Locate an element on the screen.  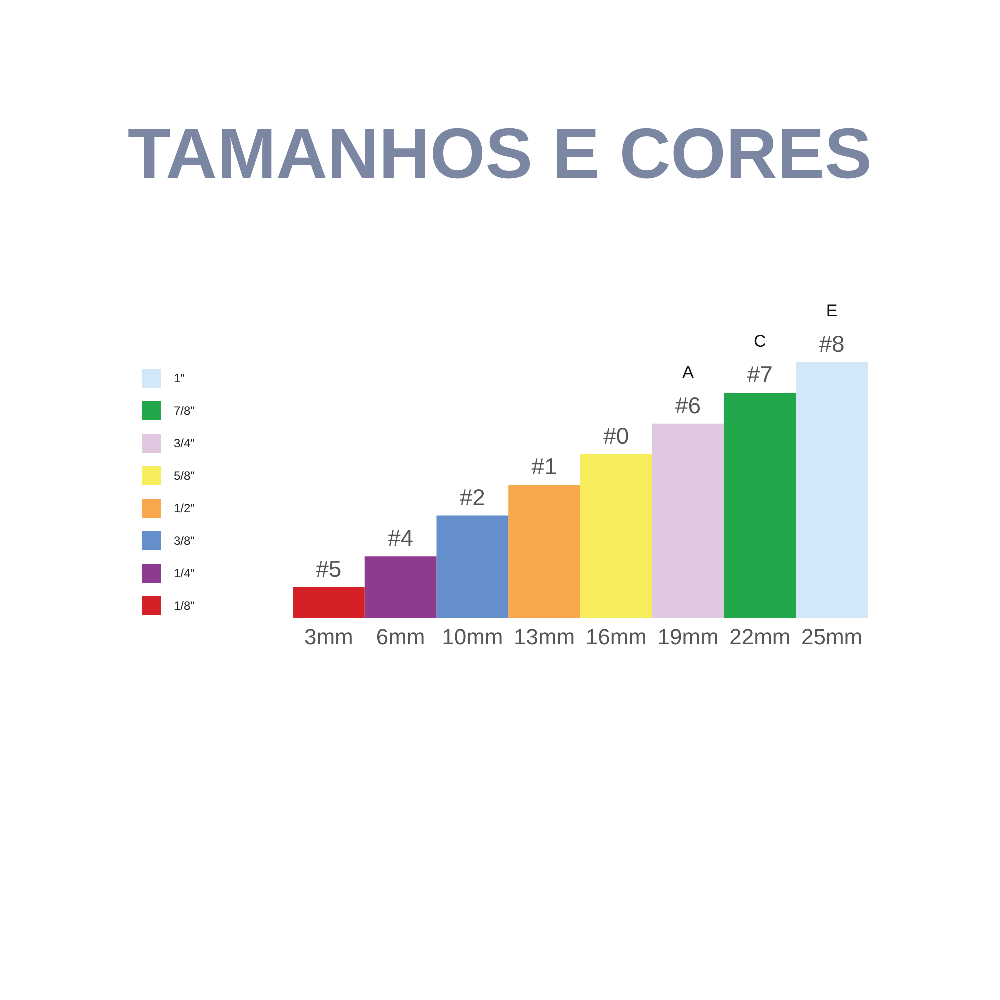
x-tick-label: #0 is located at coordinates (617, 435).